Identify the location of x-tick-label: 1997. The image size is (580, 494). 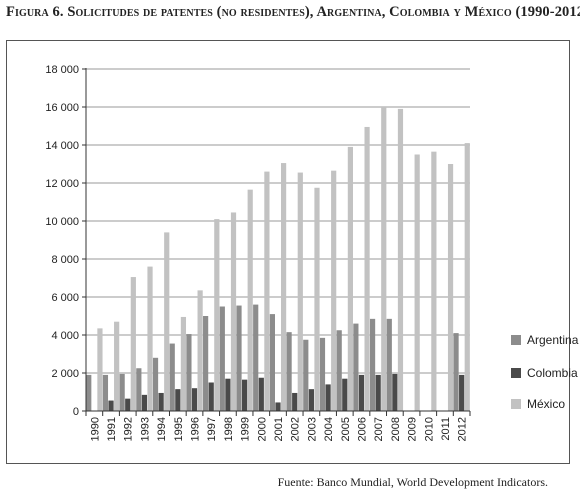
(212, 429).